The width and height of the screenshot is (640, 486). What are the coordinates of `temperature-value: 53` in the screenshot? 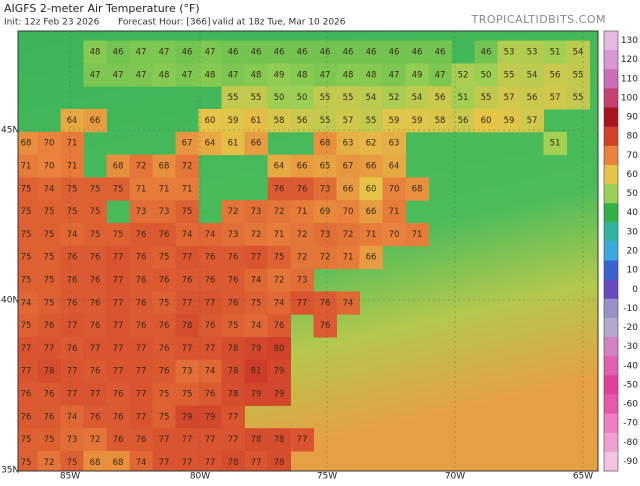 It's located at (532, 53).